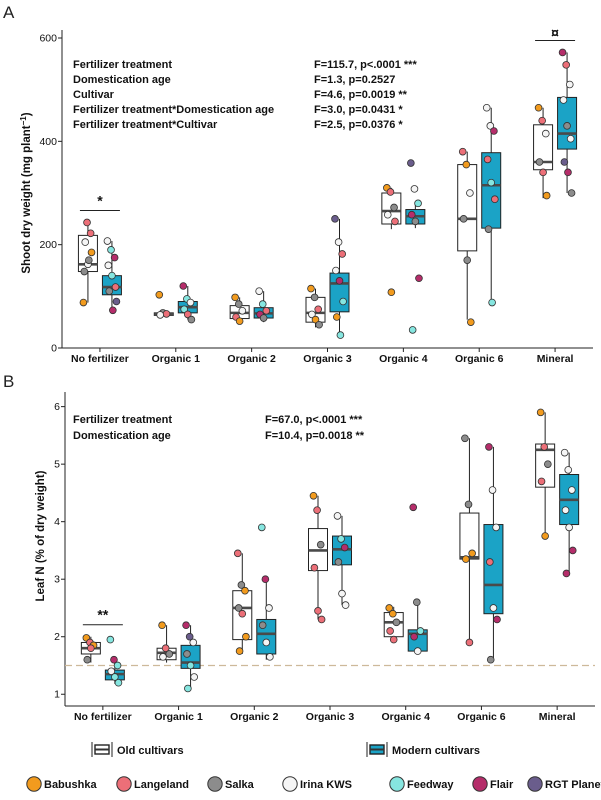 The width and height of the screenshot is (601, 800). What do you see at coordinates (48, 39) in the screenshot?
I see `panel-a-ytick-label: 600` at bounding box center [48, 39].